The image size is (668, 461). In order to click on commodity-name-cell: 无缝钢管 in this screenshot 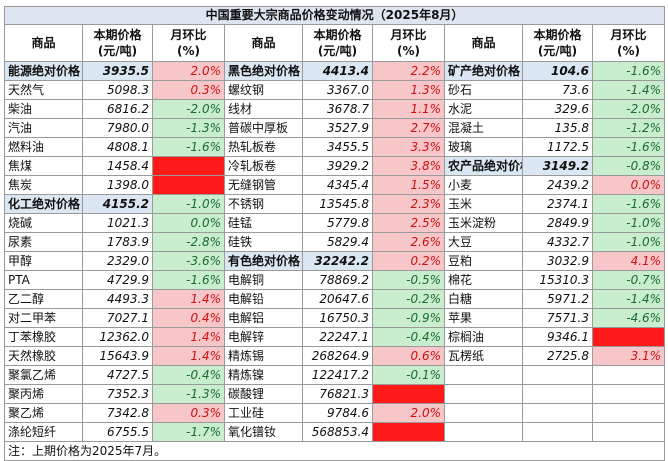, I will do `click(263, 185)`.